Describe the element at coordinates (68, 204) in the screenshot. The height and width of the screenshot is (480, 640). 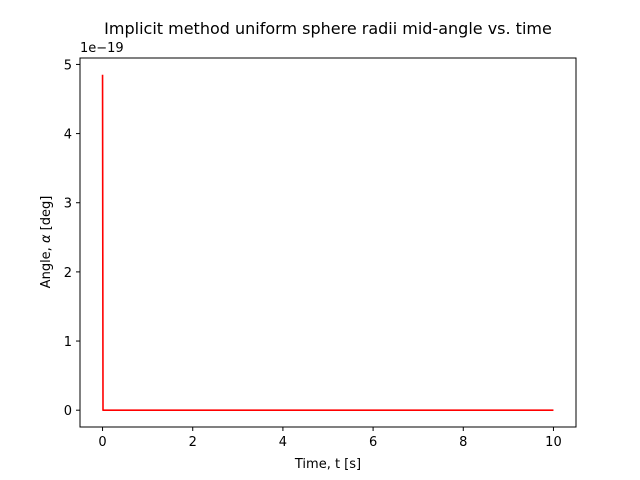
I see `y-tick-label: 3` at that location.